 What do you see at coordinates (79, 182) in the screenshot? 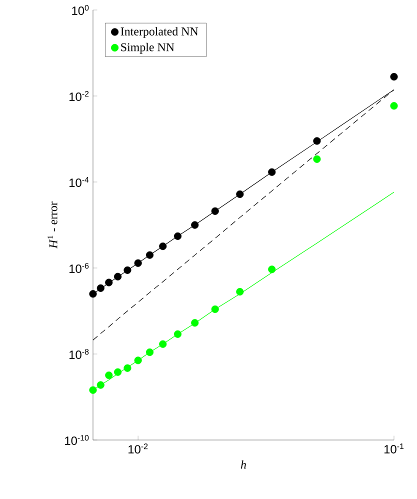
I see `y-tick-label: 10$^{-4}$` at bounding box center [79, 182].